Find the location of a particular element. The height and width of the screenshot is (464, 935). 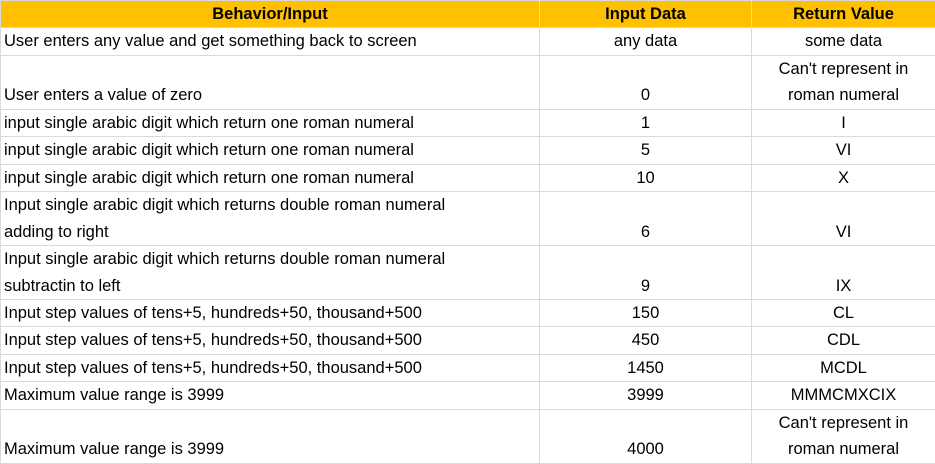

input-cell: 1 is located at coordinates (646, 122).